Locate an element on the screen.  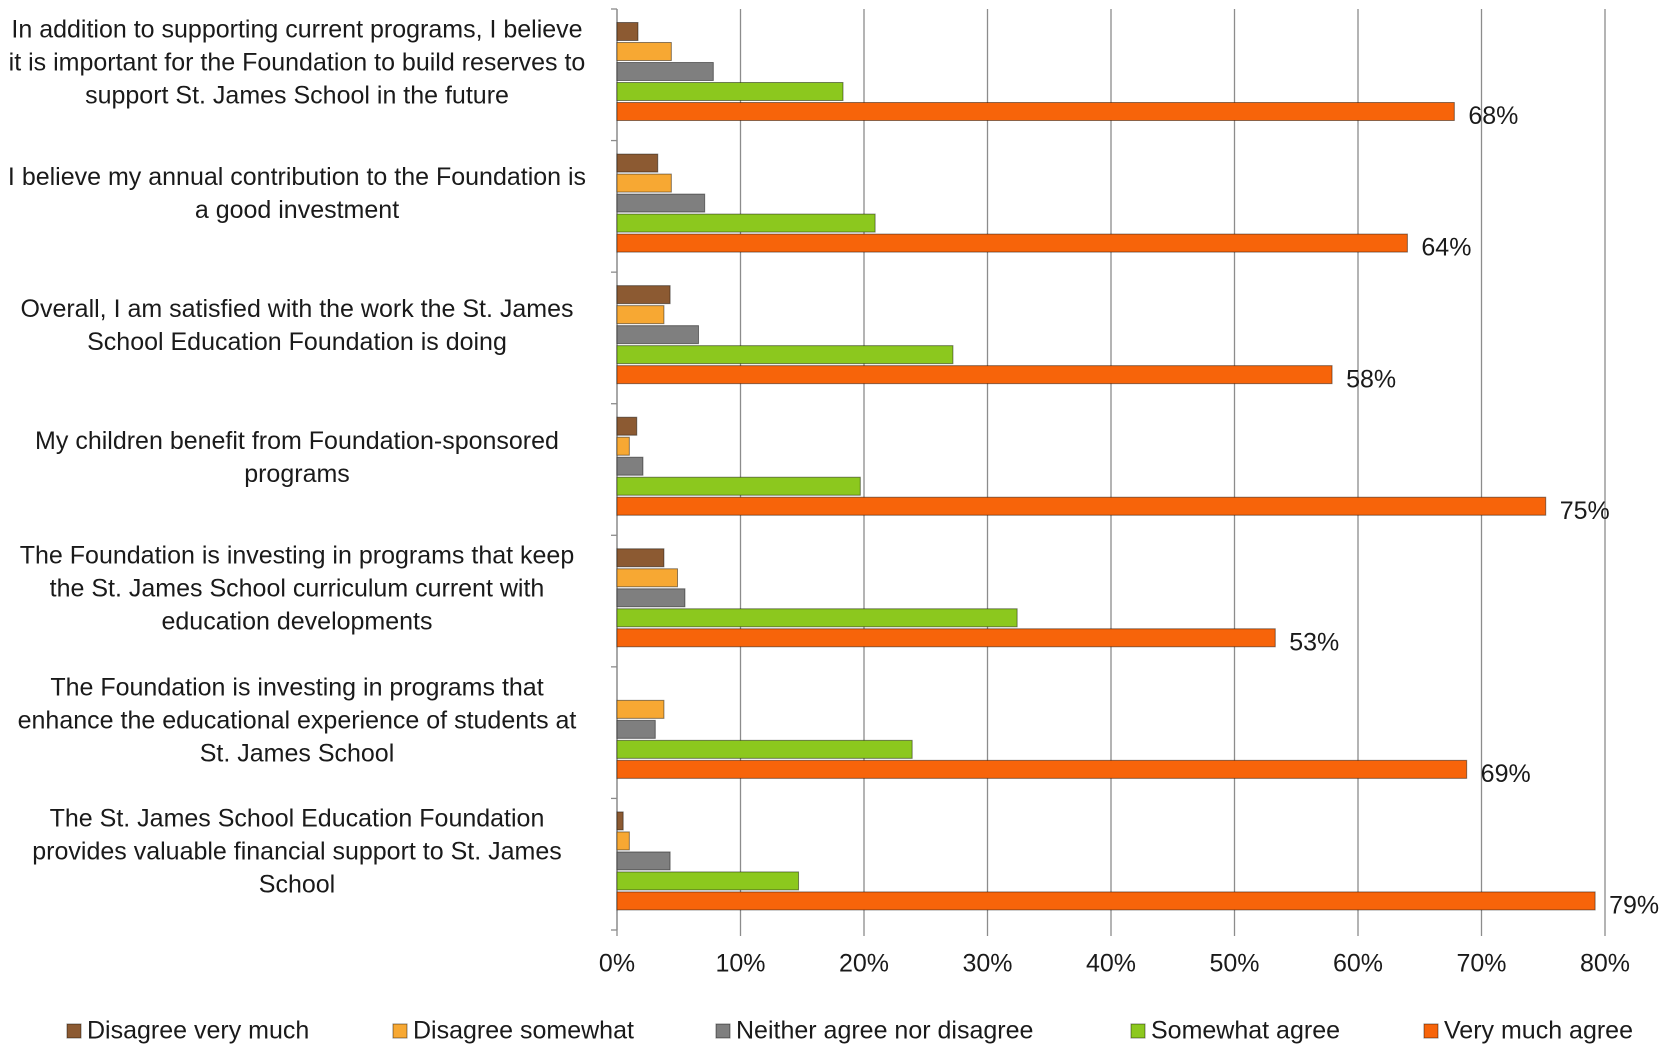
x-tick-label: 70% is located at coordinates (1481, 964).